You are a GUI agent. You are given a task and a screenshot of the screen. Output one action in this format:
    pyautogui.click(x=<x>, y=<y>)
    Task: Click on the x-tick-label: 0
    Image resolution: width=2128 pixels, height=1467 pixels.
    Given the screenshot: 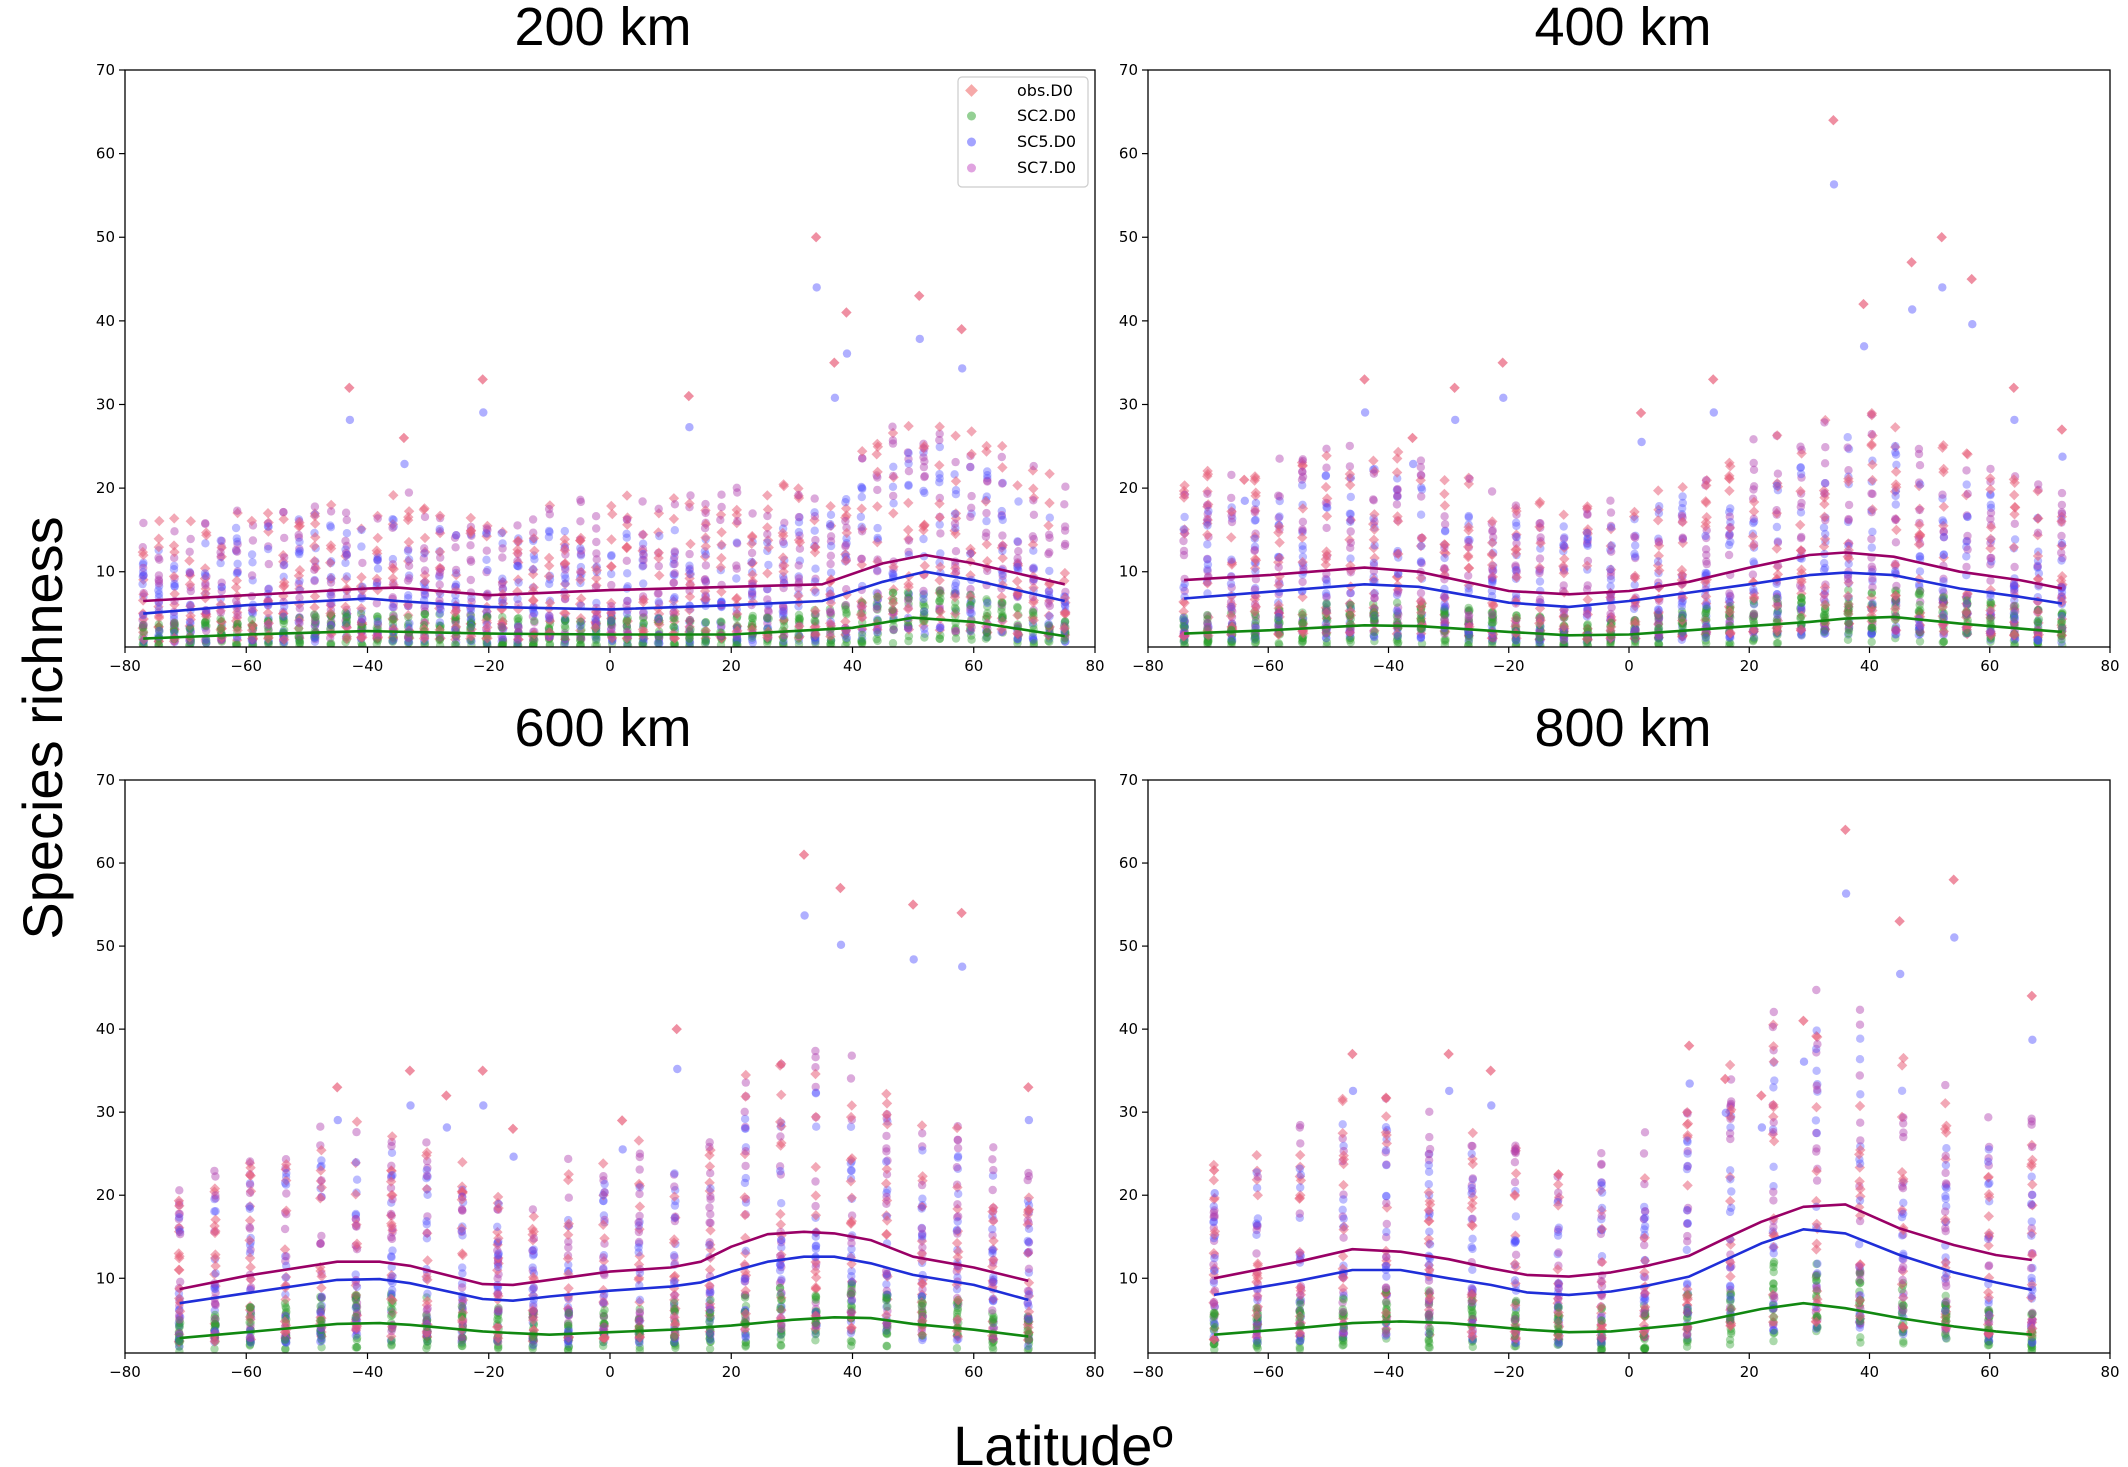 What is the action you would take?
    pyautogui.click(x=610, y=666)
    